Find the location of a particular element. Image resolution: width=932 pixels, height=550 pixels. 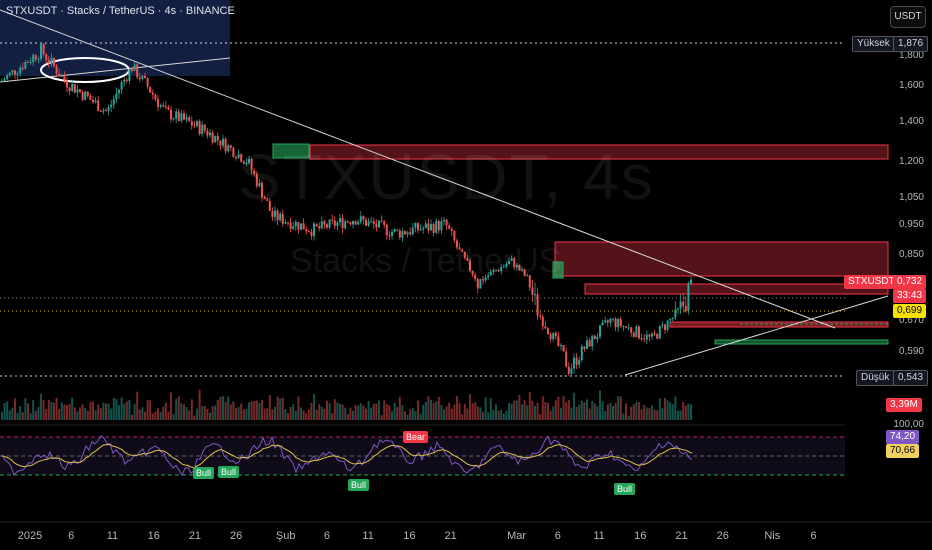

last-price-tag: 0,732 is located at coordinates (910, 282).